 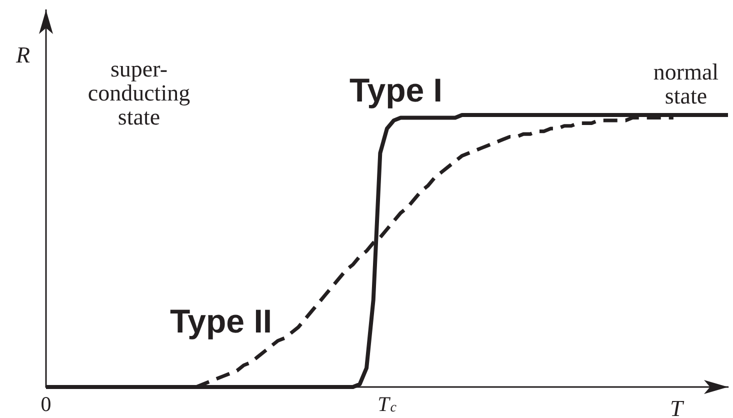 I want to click on x-axis-title: T, so click(x=677, y=407).